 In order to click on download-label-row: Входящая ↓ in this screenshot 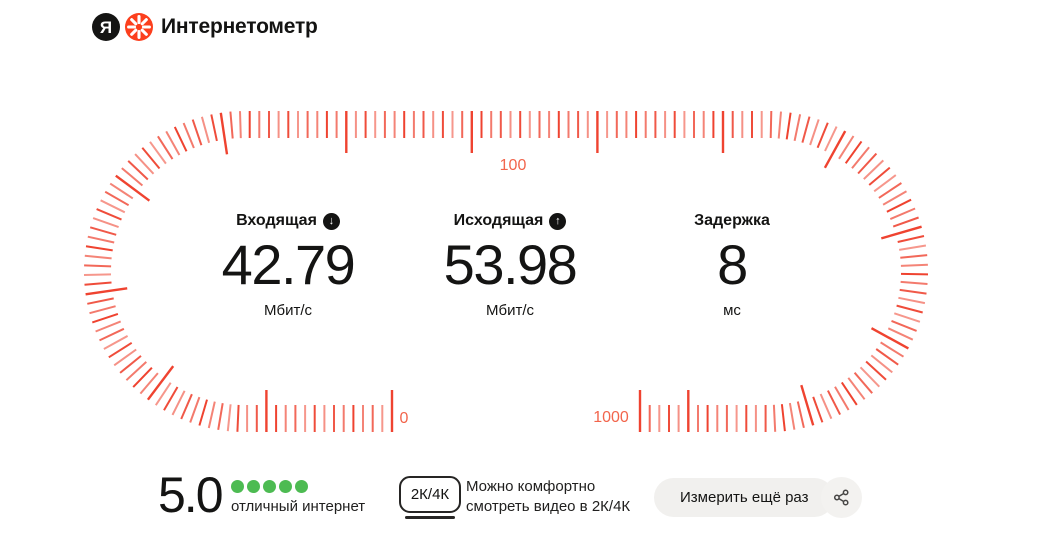, I will do `click(288, 221)`.